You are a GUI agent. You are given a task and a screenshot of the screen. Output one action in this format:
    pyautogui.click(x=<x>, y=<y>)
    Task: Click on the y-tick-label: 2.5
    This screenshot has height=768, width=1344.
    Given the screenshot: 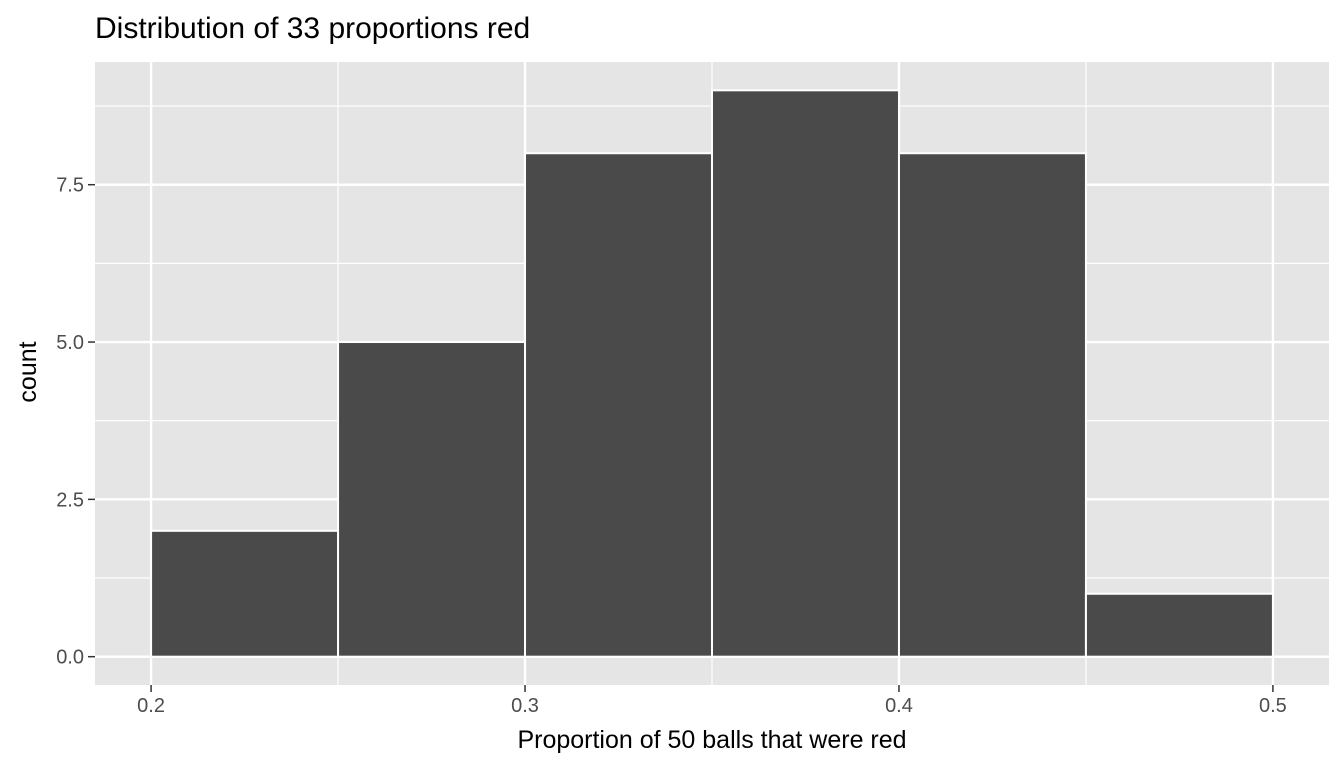 What is the action you would take?
    pyautogui.click(x=70, y=500)
    